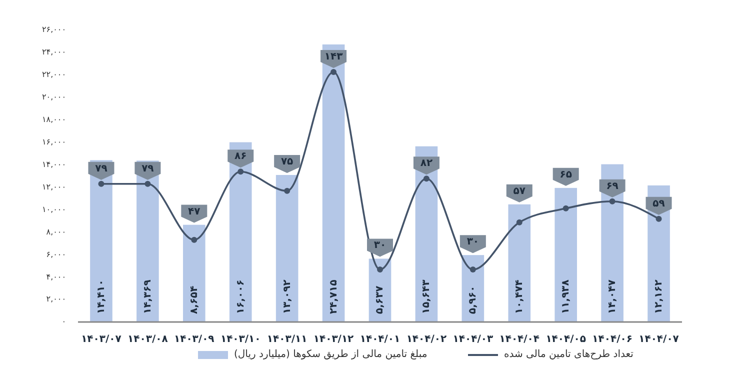  Describe the element at coordinates (380, 300) in the screenshot. I see `data-label: ۵,۶۳۷` at that location.